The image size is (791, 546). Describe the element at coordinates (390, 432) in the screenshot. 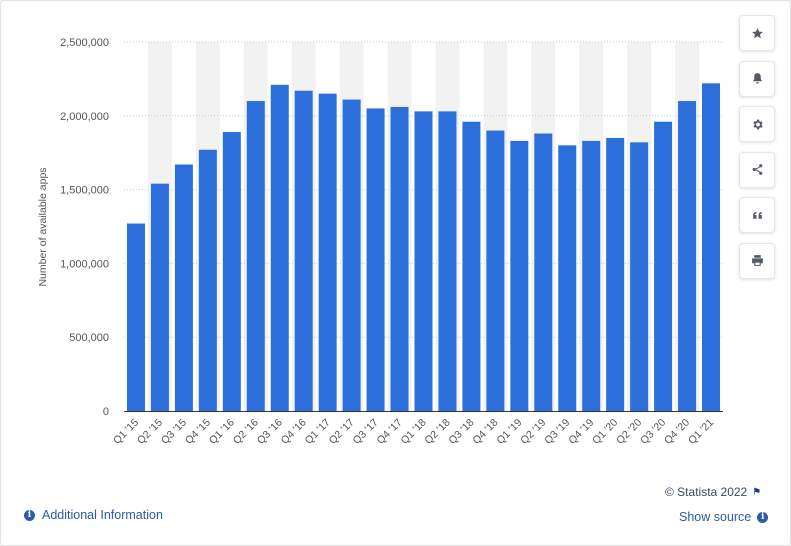

I see `x-tick-label: Q4 '17` at that location.